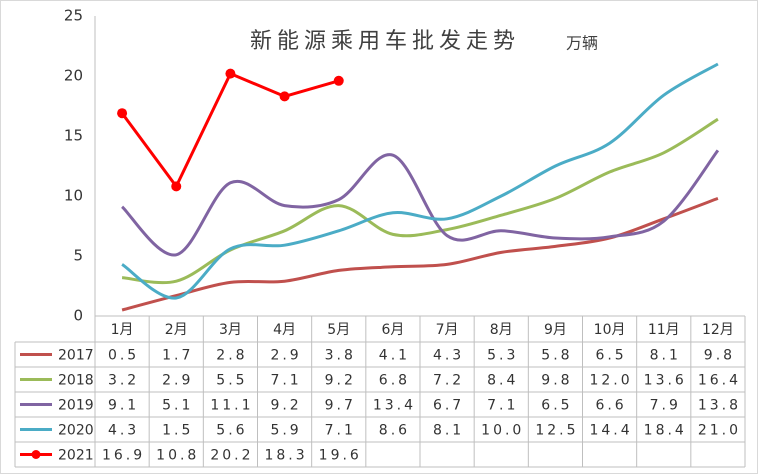  Describe the element at coordinates (177, 406) in the screenshot. I see `table-value: 5.1` at that location.